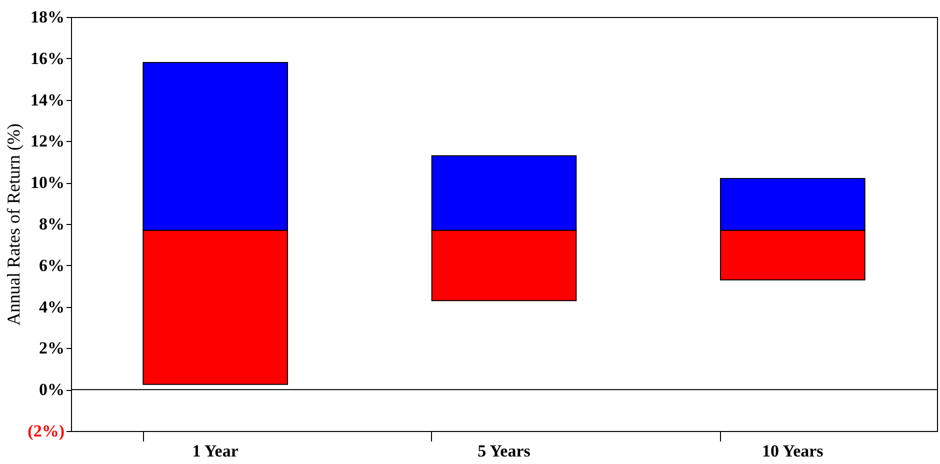 This screenshot has height=464, width=940. What do you see at coordinates (47, 17) in the screenshot?
I see `y-tick-label: 18%` at bounding box center [47, 17].